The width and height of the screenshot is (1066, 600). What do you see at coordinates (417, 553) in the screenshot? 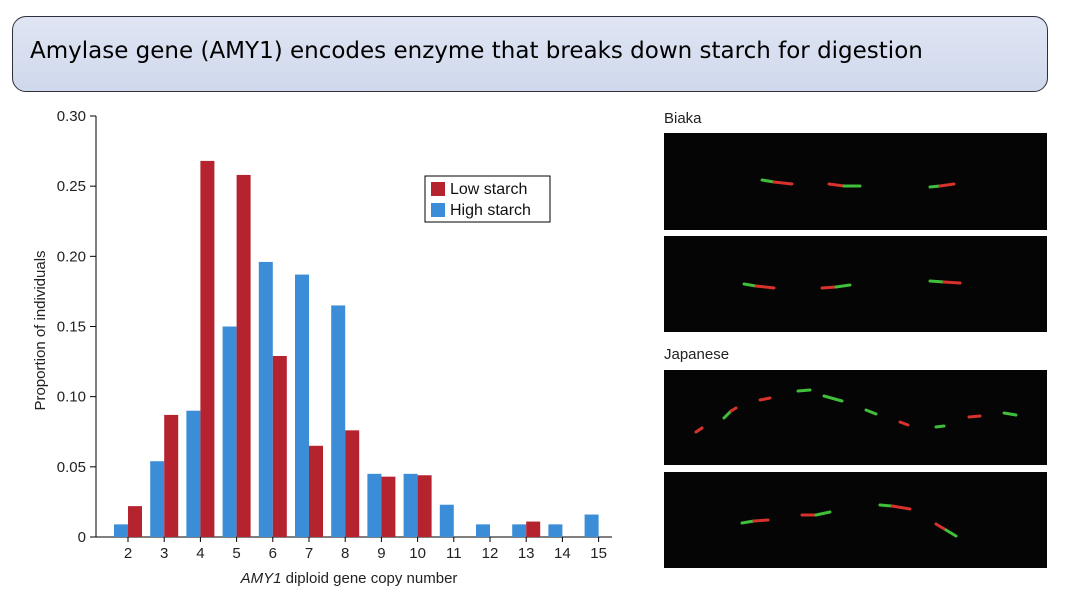
I see `x-tick-label: 10` at bounding box center [417, 553].